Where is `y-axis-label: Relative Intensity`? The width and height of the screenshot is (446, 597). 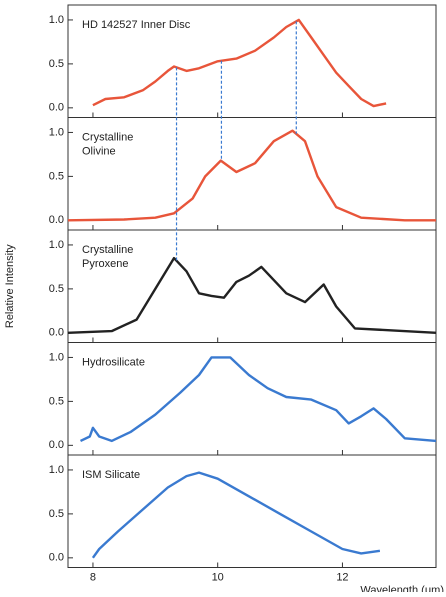
y-axis-label: Relative Intensity is located at coordinates (10, 286).